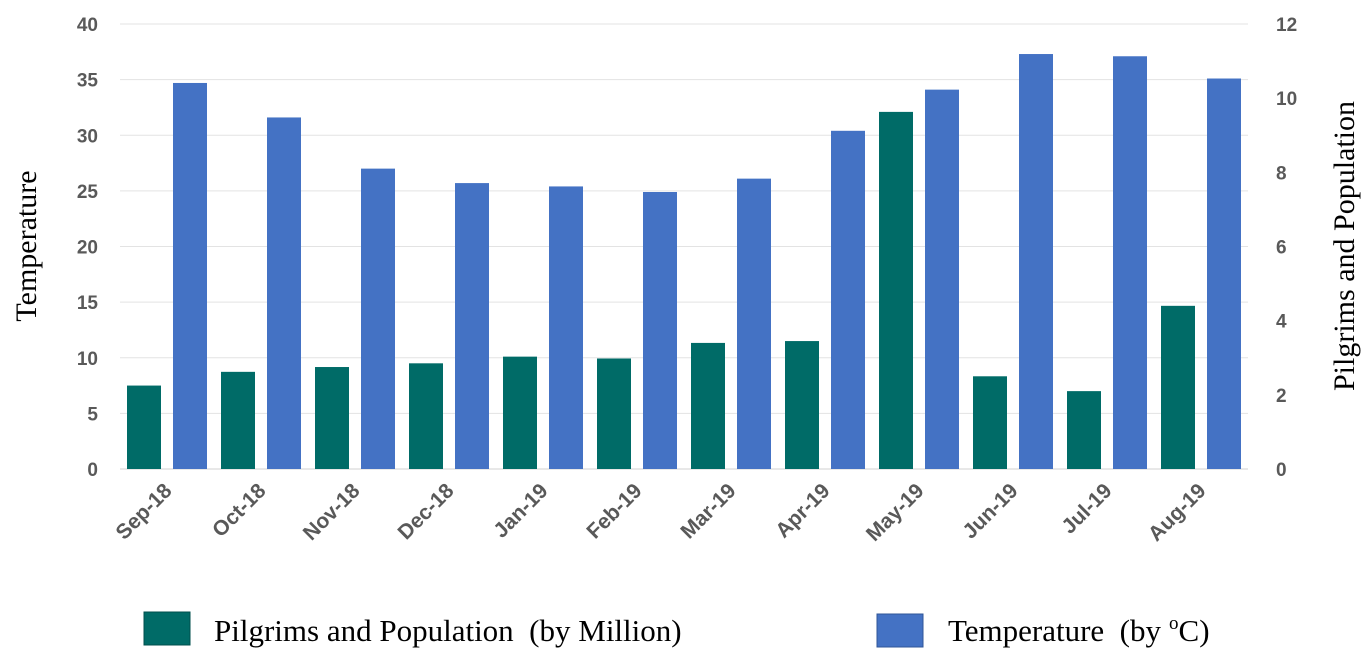 The image size is (1364, 648). What do you see at coordinates (87, 248) in the screenshot?
I see `y-tick-left: 20` at bounding box center [87, 248].